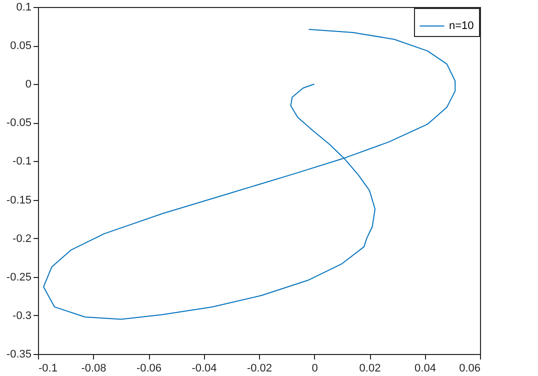 Image resolution: width=538 pixels, height=376 pixels. Describe the element at coordinates (93, 368) in the screenshot. I see `x-tick-label: -0.08` at that location.